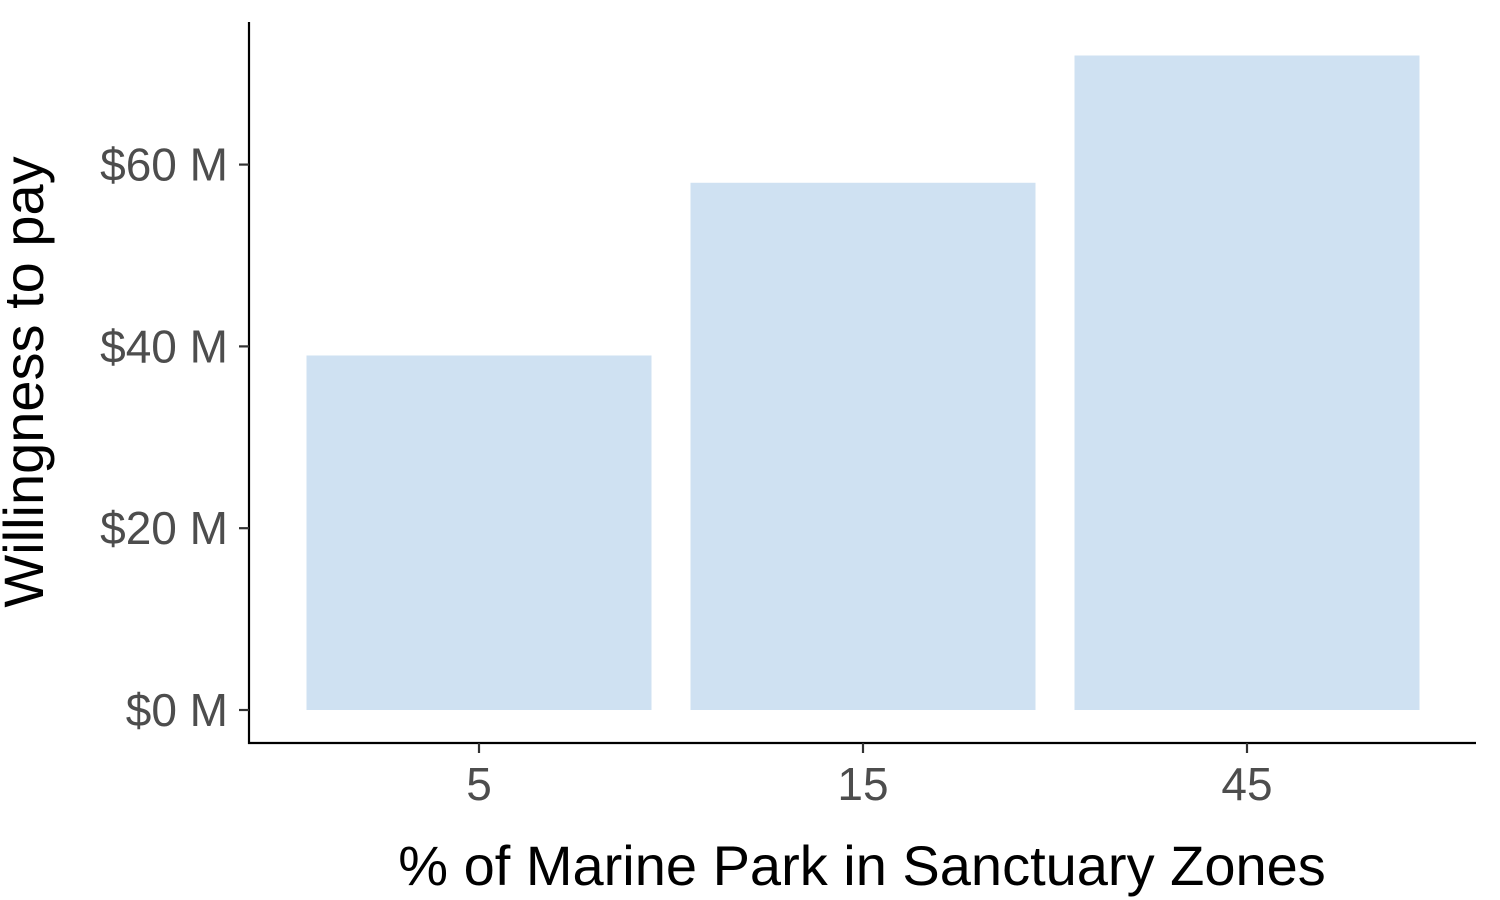 The image size is (1500, 900). I want to click on x-tick-label: 5, so click(479, 784).